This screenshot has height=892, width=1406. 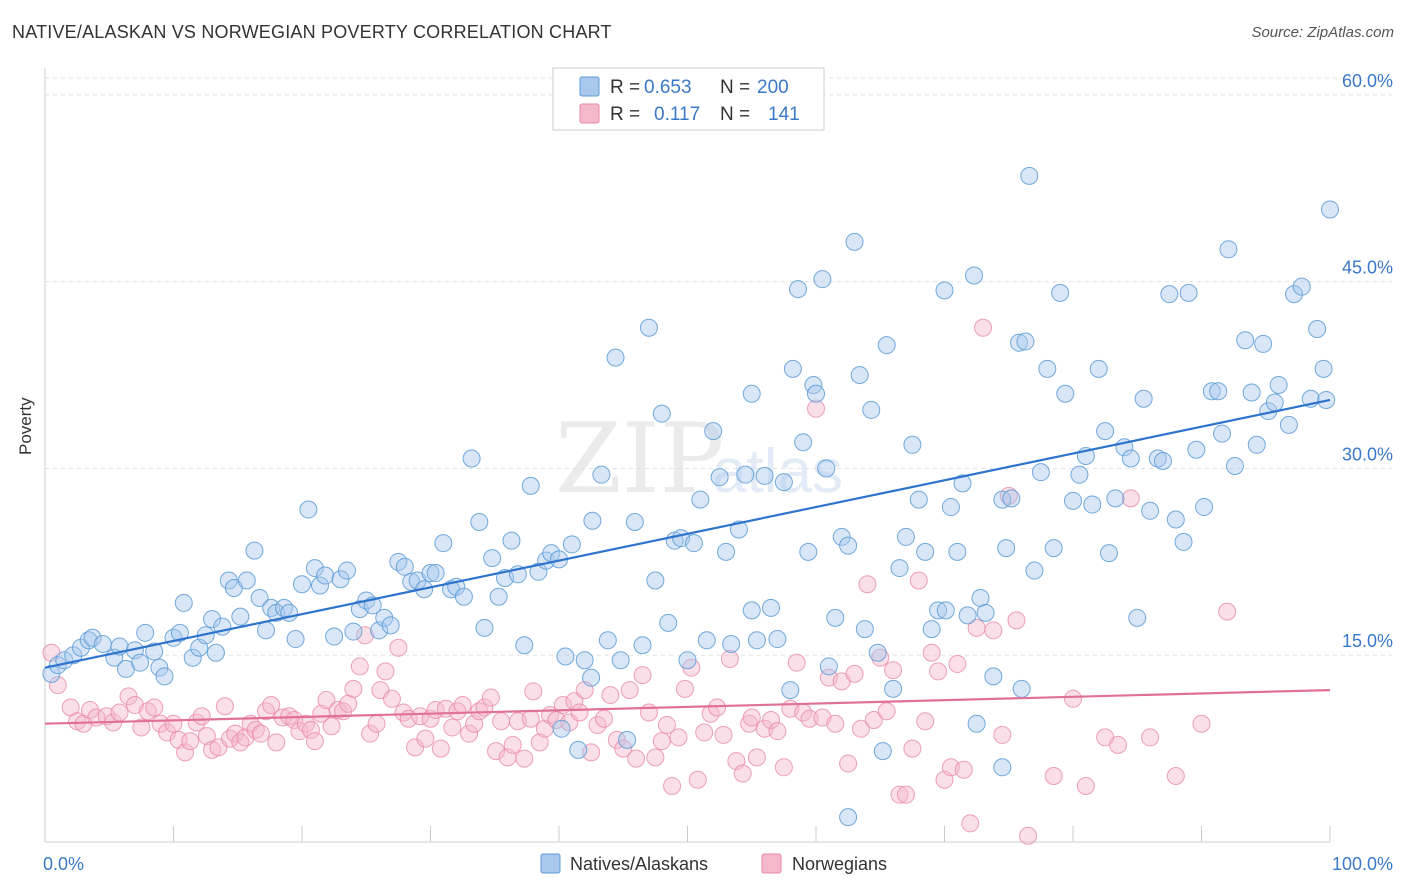 What do you see at coordinates (63, 864) in the screenshot?
I see `x-tick-label: 0.0%` at bounding box center [63, 864].